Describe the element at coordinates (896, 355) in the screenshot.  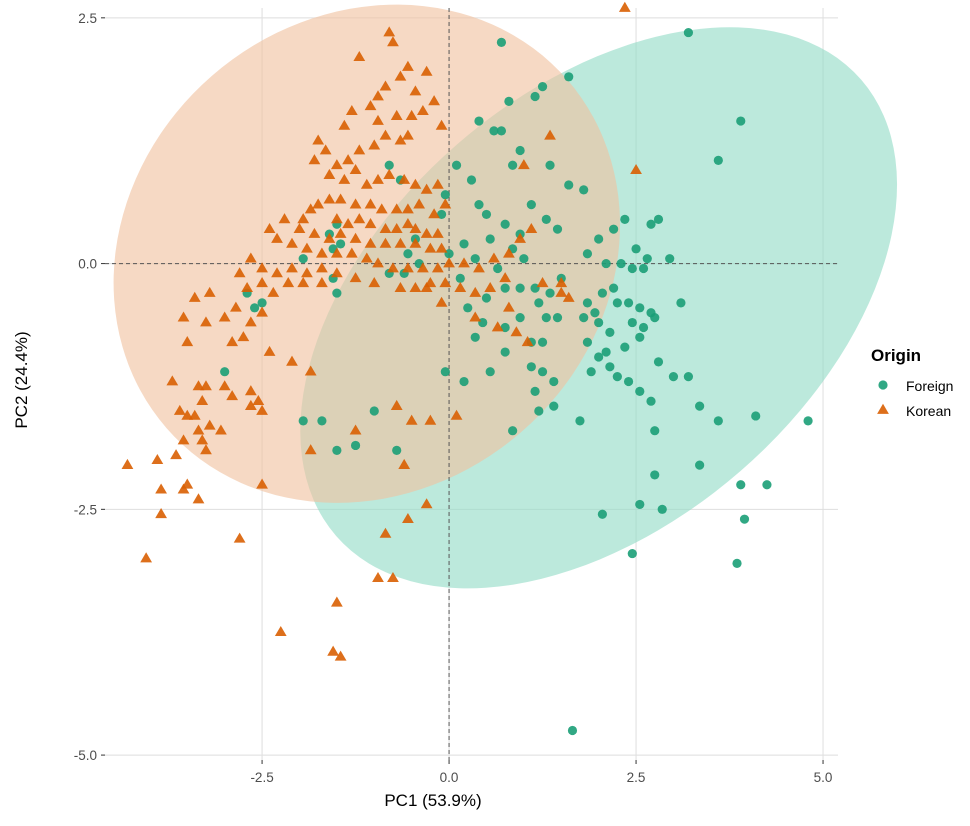
I see `legend-title: Origin` at that location.